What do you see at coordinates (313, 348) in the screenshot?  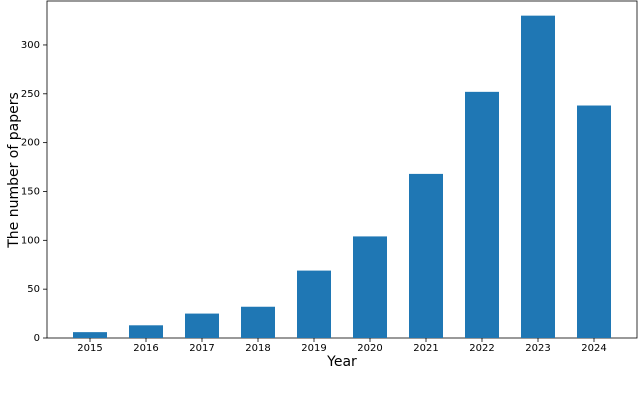 I see `x-tick-label: 2019` at bounding box center [313, 348].